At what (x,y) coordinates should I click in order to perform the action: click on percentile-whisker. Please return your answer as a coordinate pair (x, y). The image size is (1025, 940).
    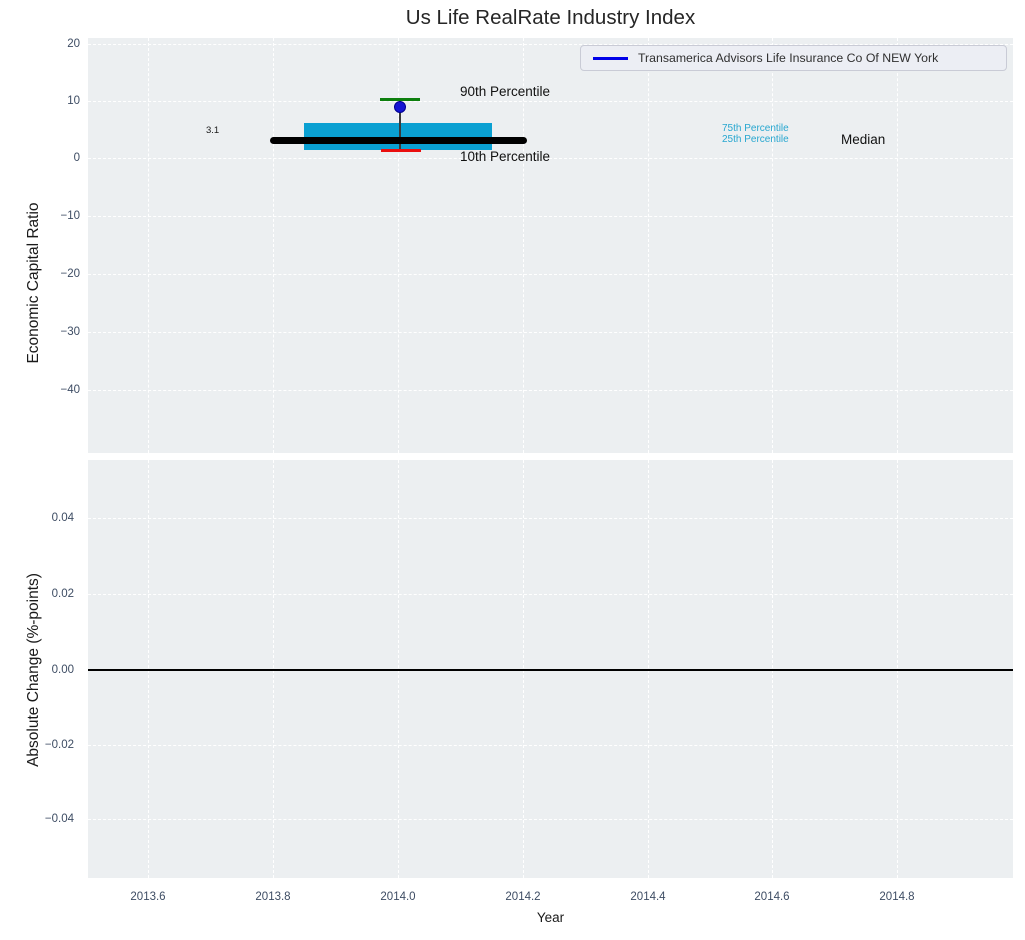
    Looking at the image, I should click on (400, 124).